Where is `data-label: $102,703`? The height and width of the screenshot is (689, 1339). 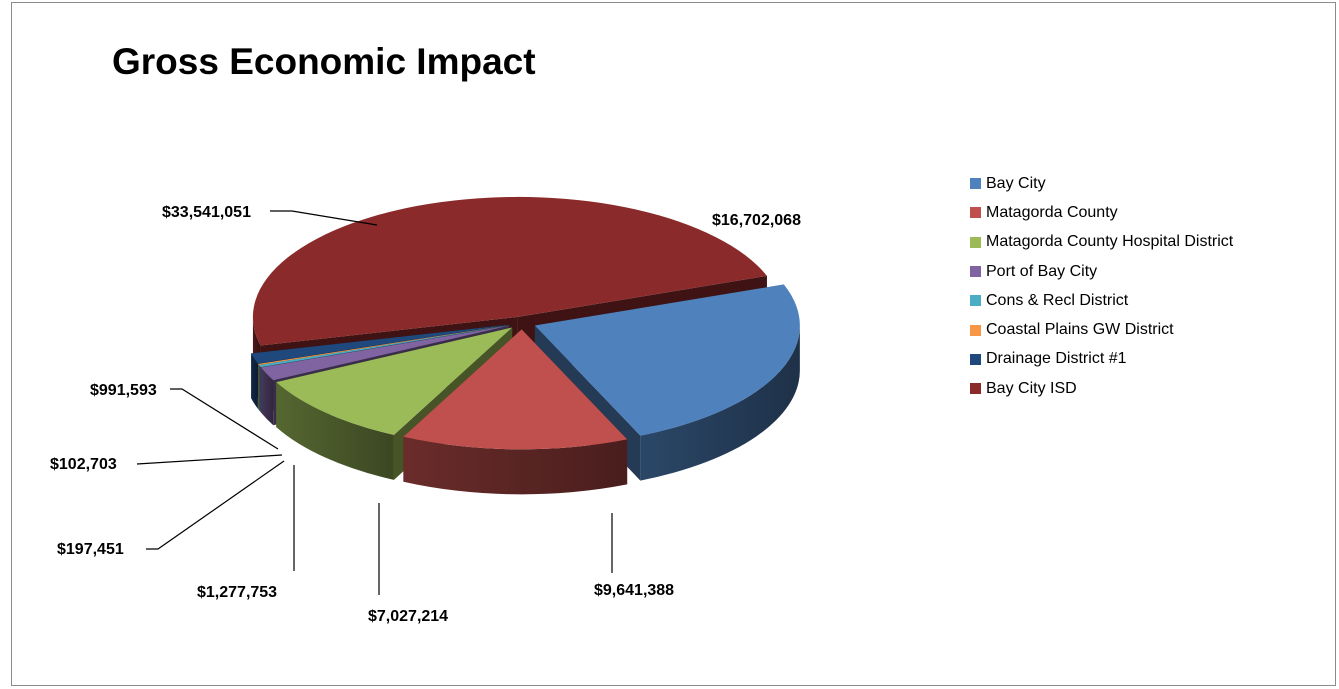
data-label: $102,703 is located at coordinates (83, 464).